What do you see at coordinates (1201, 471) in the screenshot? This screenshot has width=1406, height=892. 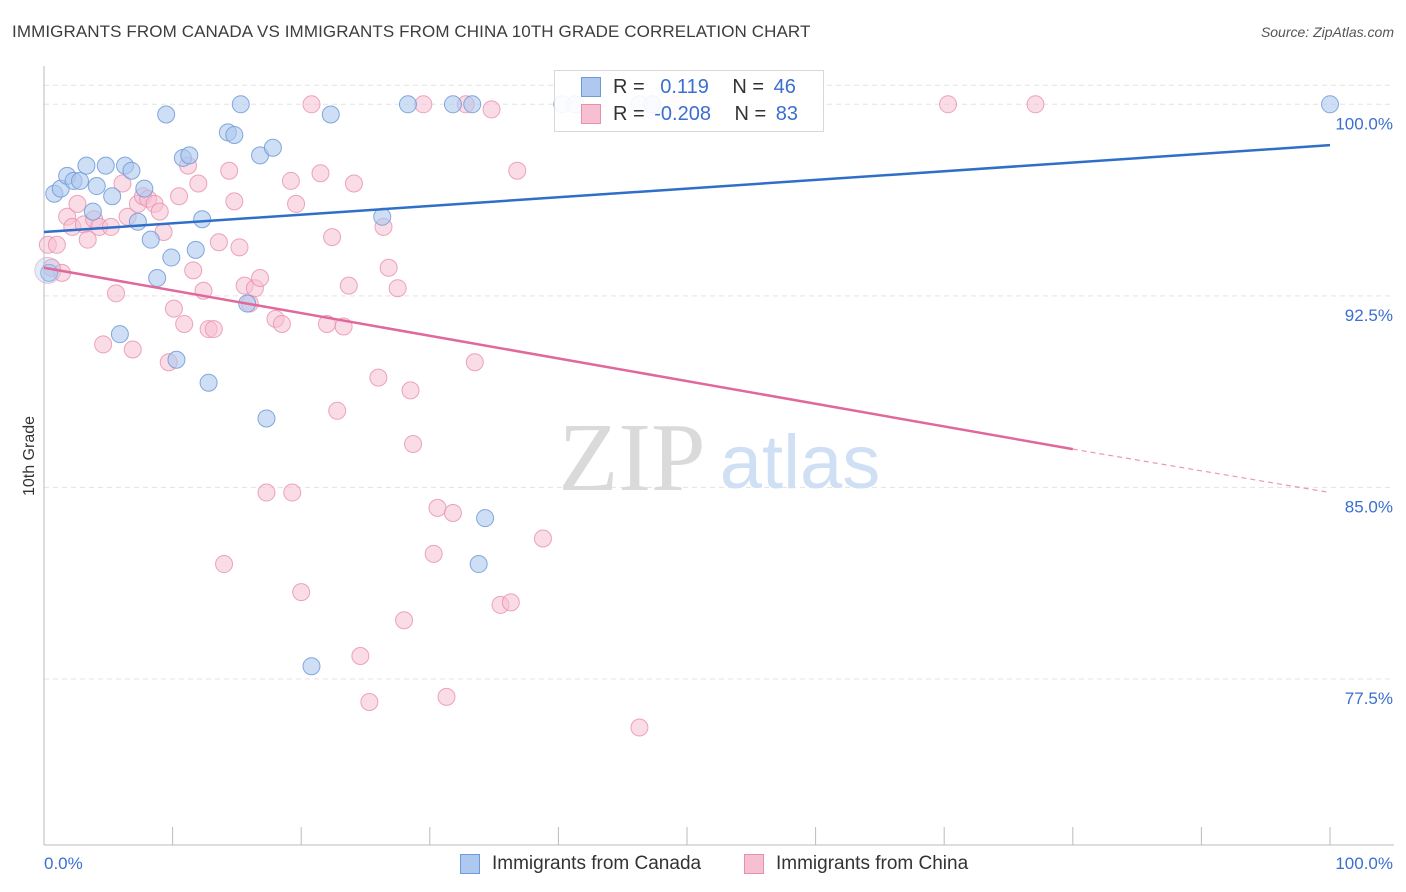 I see `china-trend-extension` at bounding box center [1201, 471].